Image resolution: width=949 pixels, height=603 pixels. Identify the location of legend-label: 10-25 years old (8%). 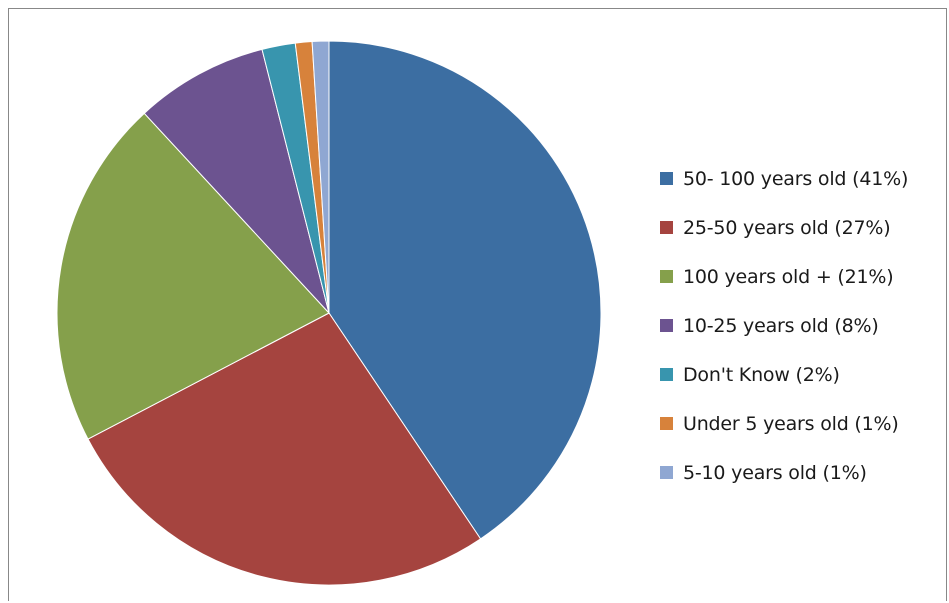
(781, 325).